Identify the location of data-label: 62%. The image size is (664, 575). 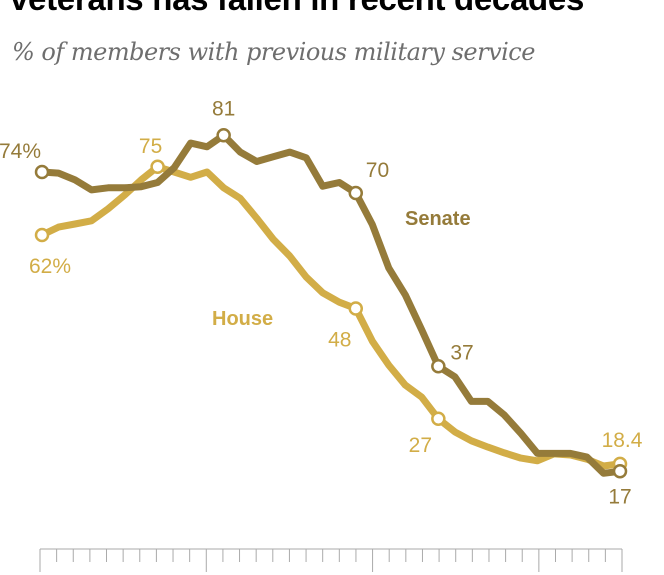
(50, 266).